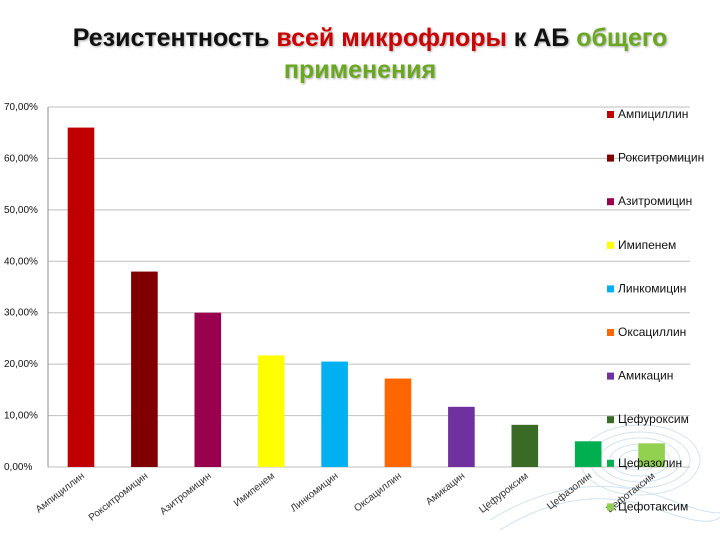 This screenshot has height=540, width=720. Describe the element at coordinates (174, 38) in the screenshot. I see `title-part-1: Резистентность` at that location.